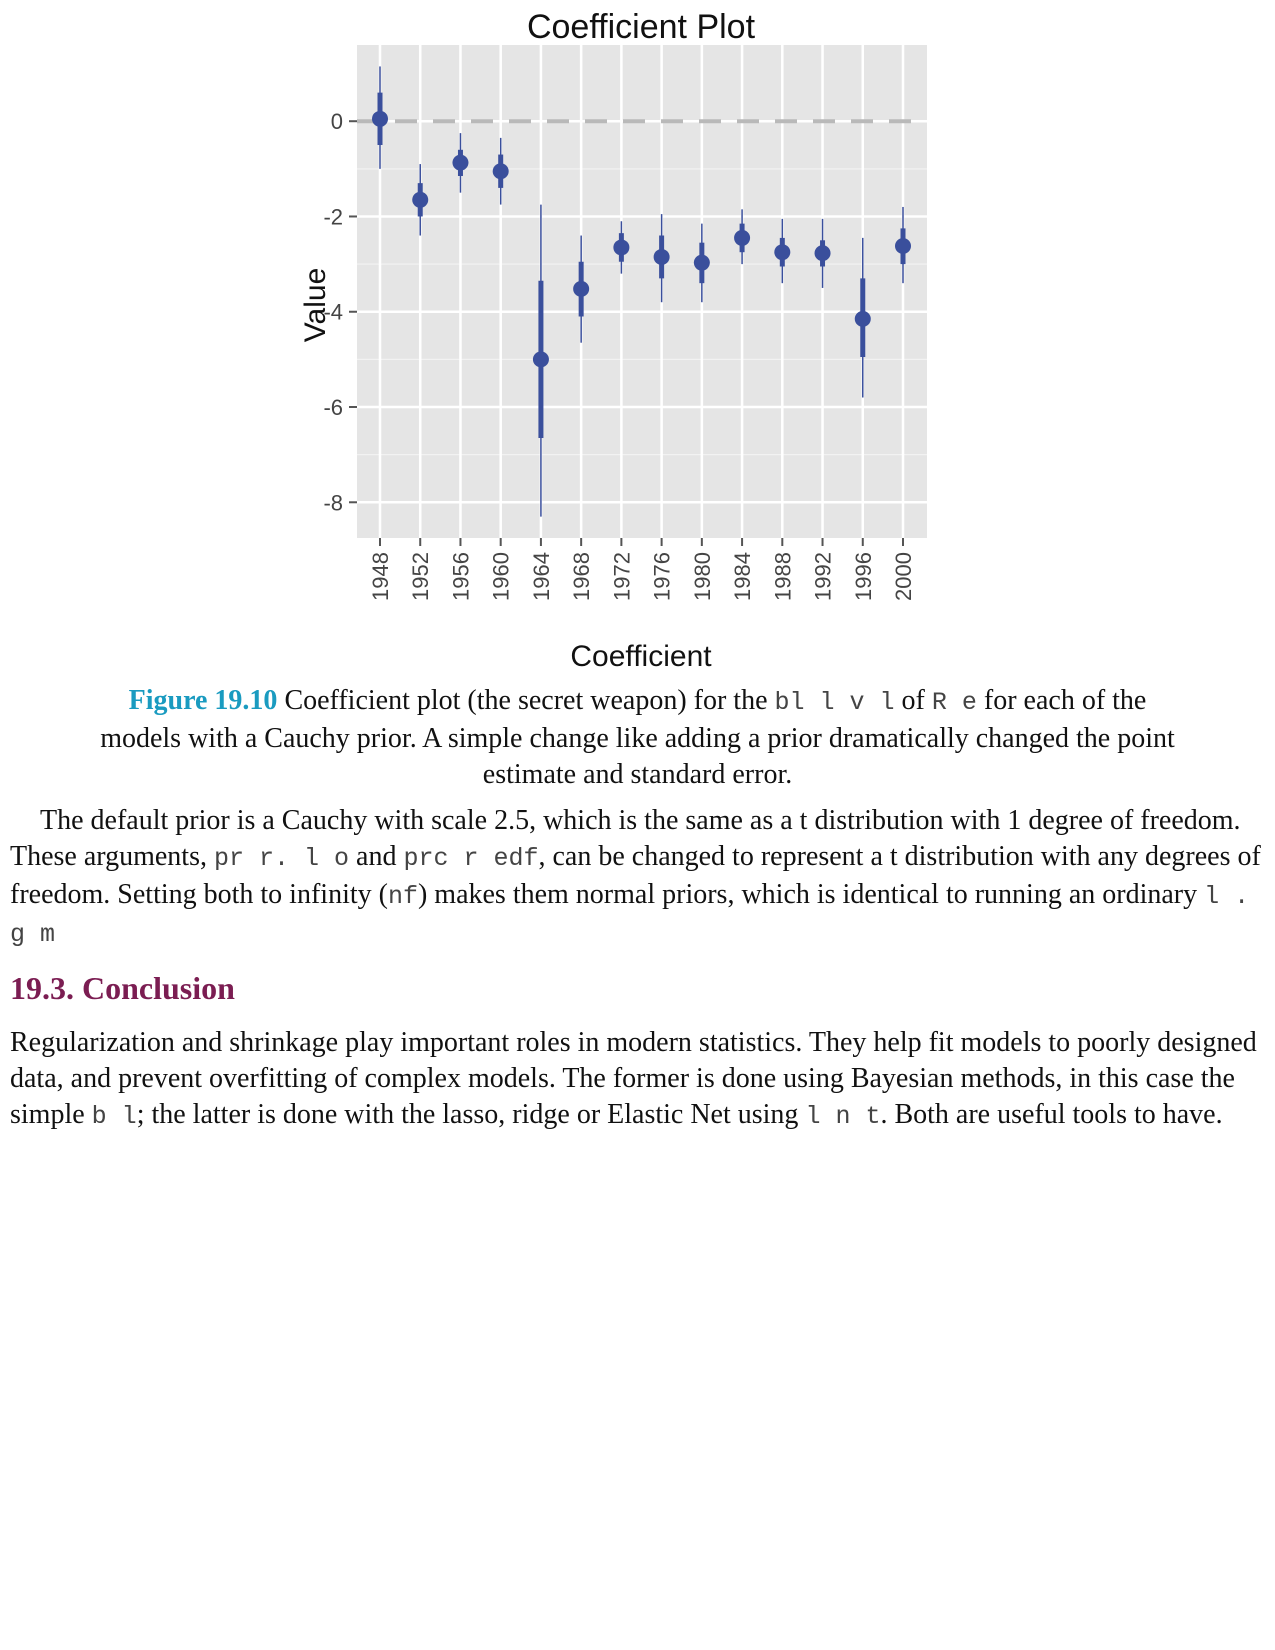  Describe the element at coordinates (203, 700) in the screenshot. I see `figure-label: Figure 19.10` at that location.